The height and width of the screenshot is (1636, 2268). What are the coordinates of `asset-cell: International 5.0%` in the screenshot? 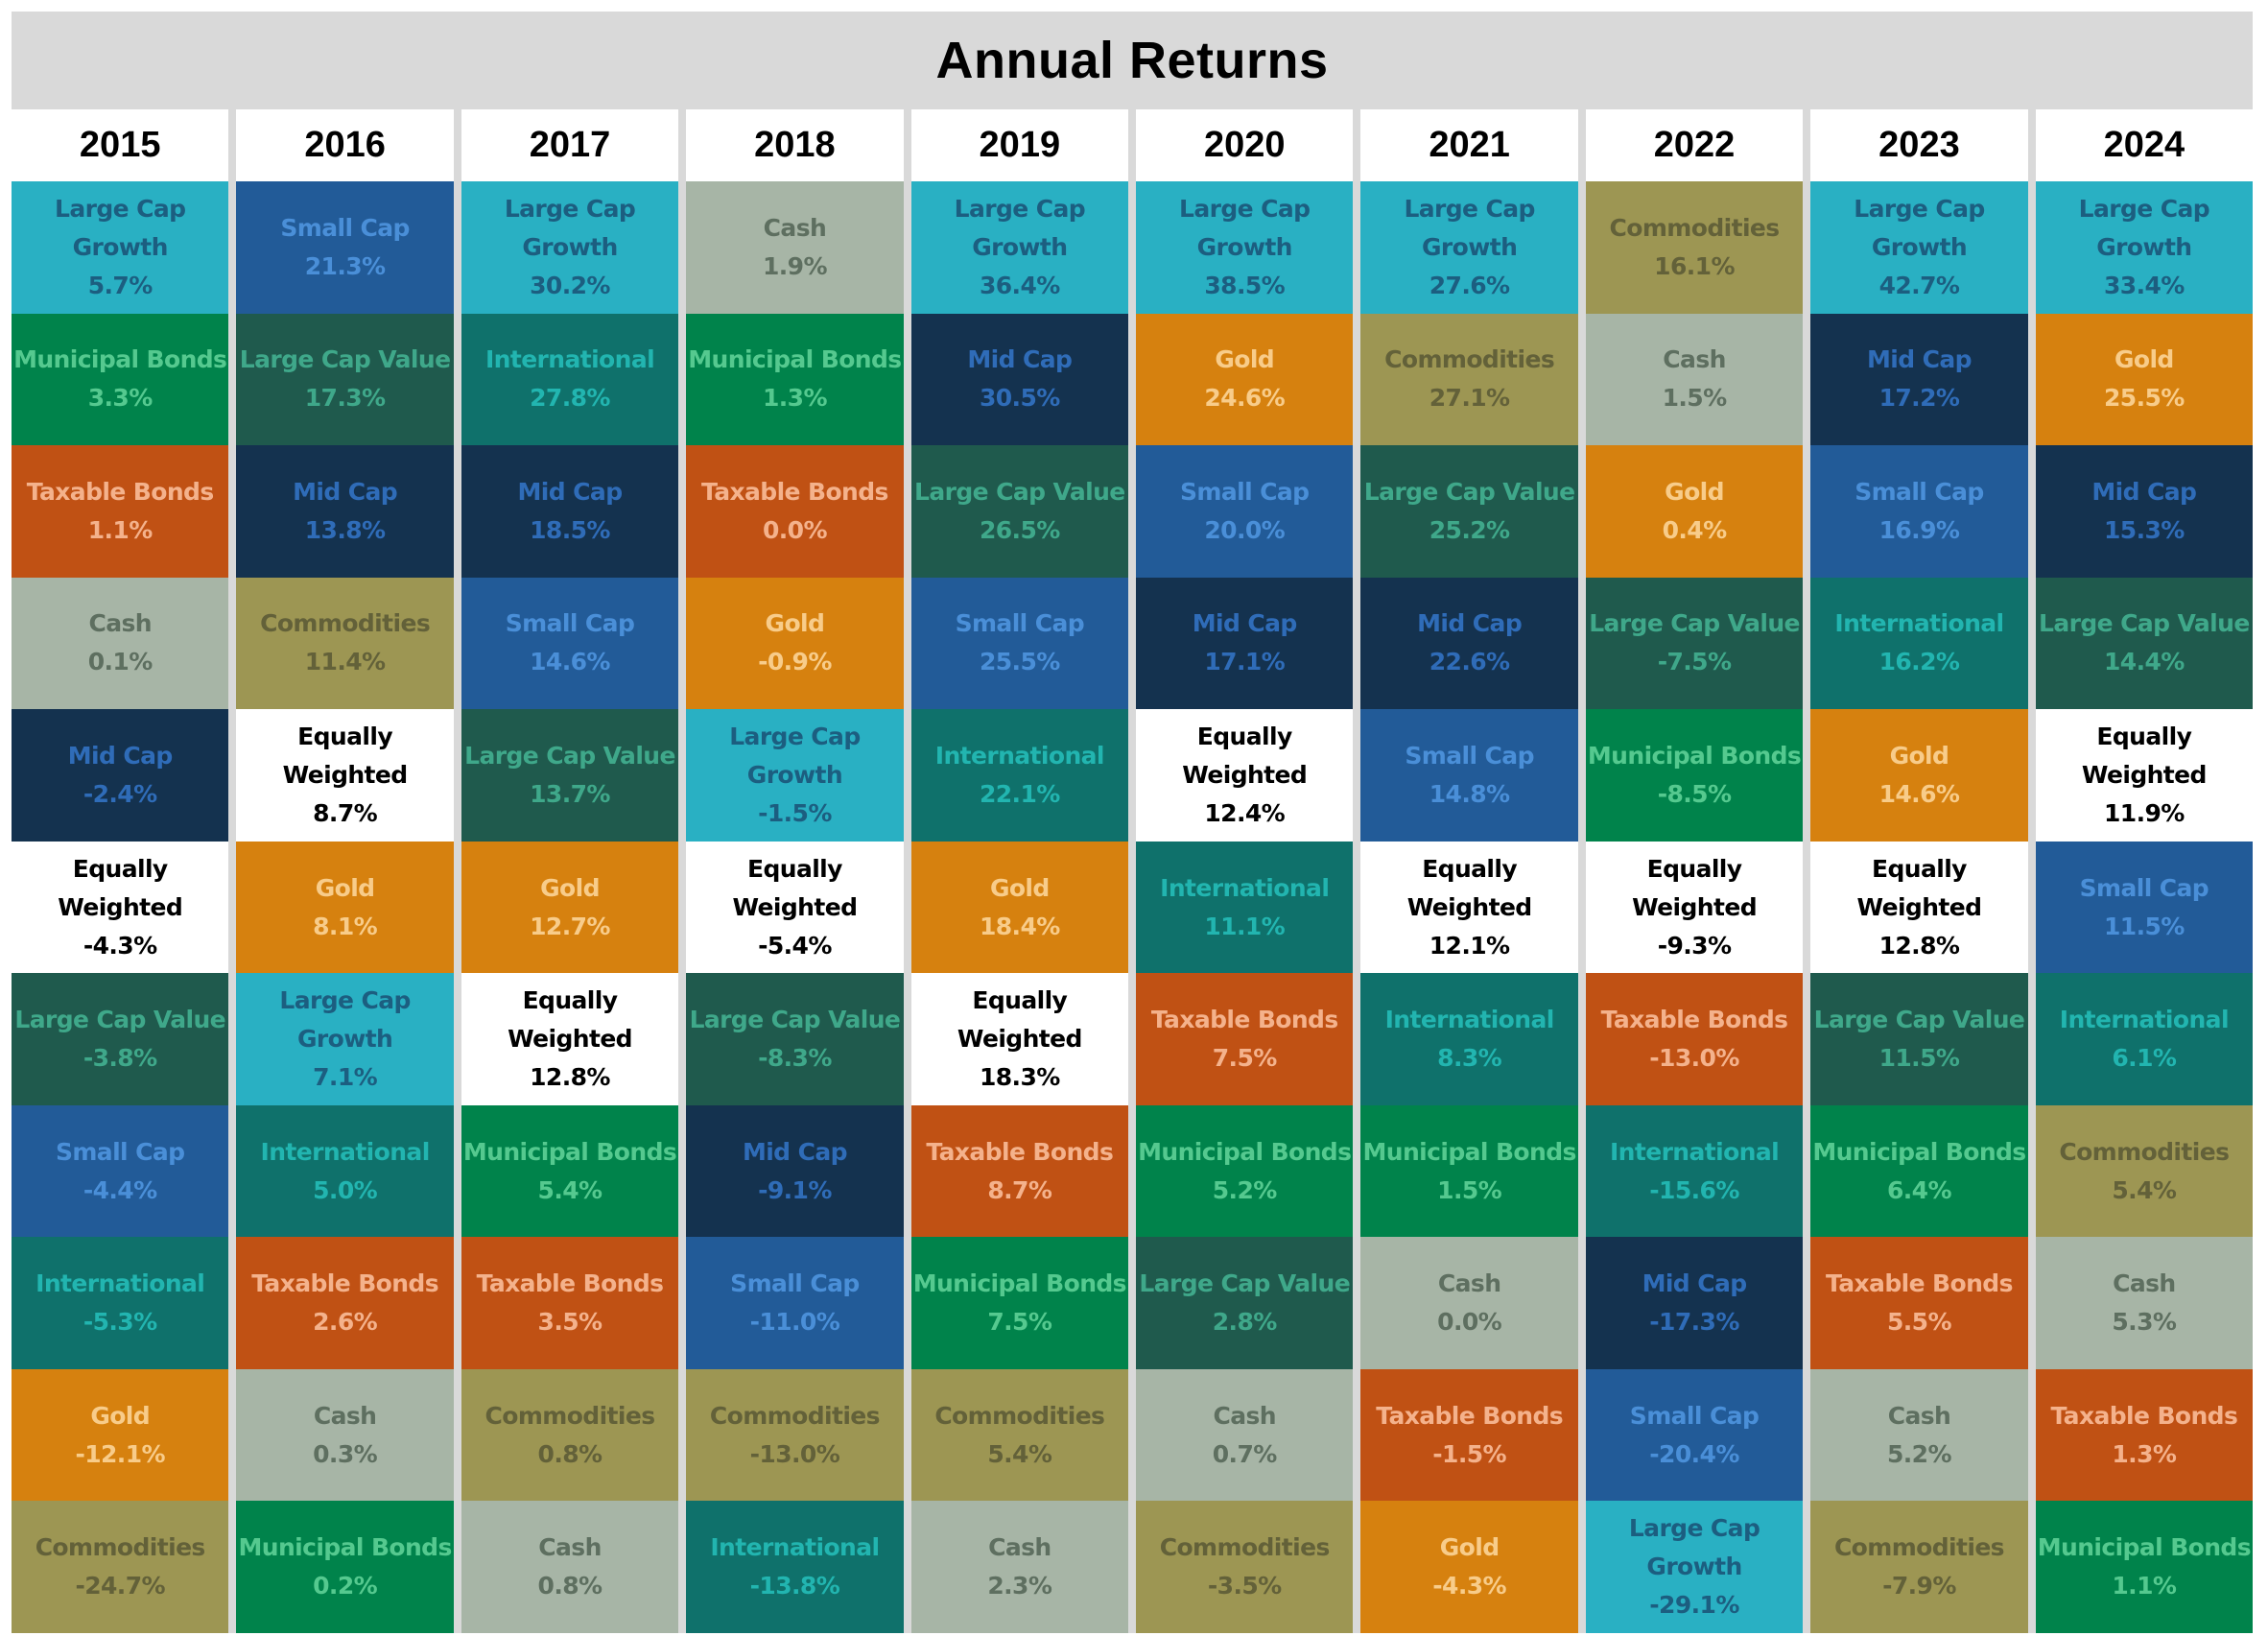 It's located at (345, 1171).